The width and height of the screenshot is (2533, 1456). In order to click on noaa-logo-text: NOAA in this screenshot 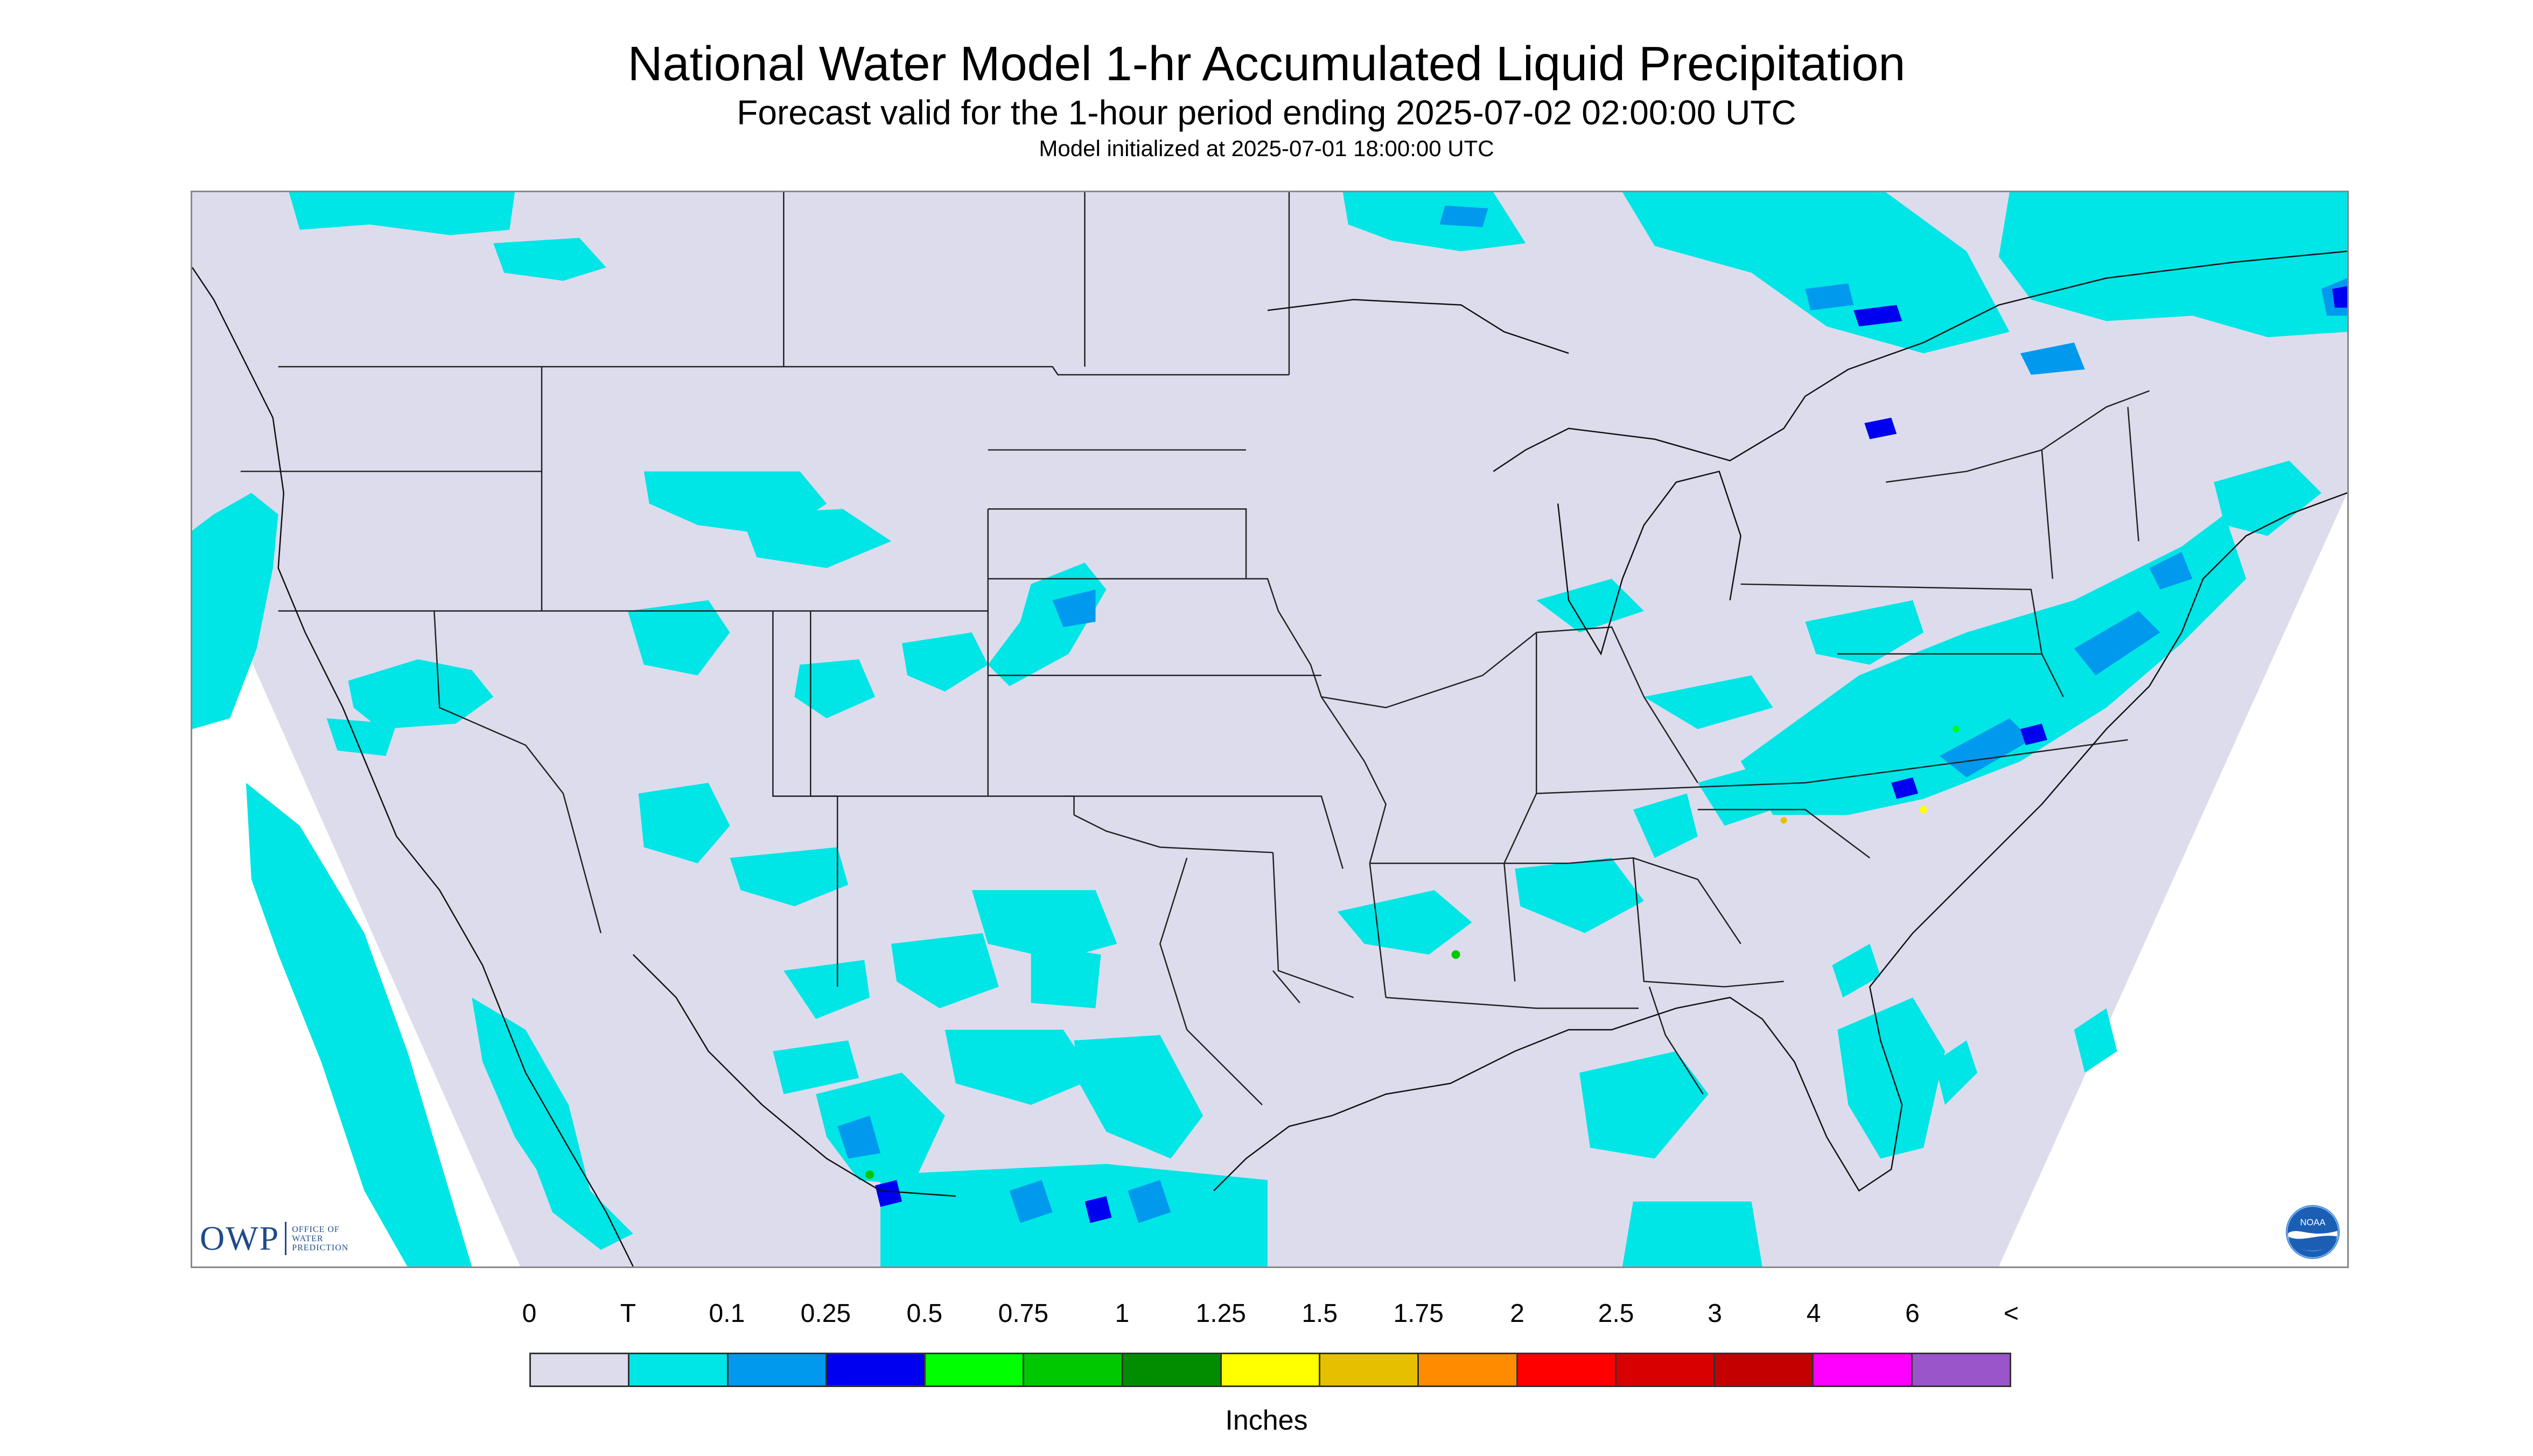, I will do `click(2313, 1222)`.